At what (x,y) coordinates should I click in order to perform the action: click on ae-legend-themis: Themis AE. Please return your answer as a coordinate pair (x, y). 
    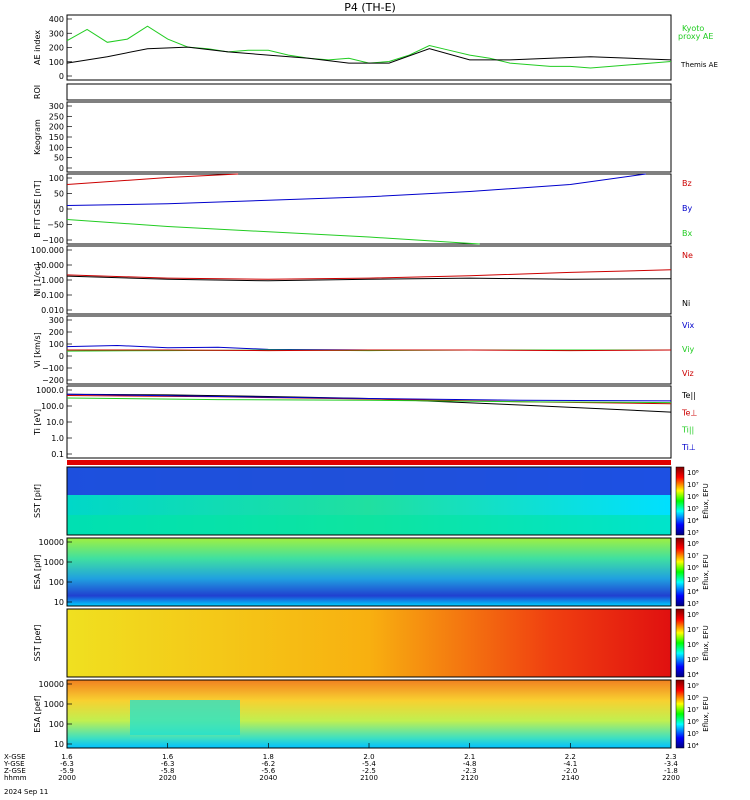
    Looking at the image, I should click on (699, 65).